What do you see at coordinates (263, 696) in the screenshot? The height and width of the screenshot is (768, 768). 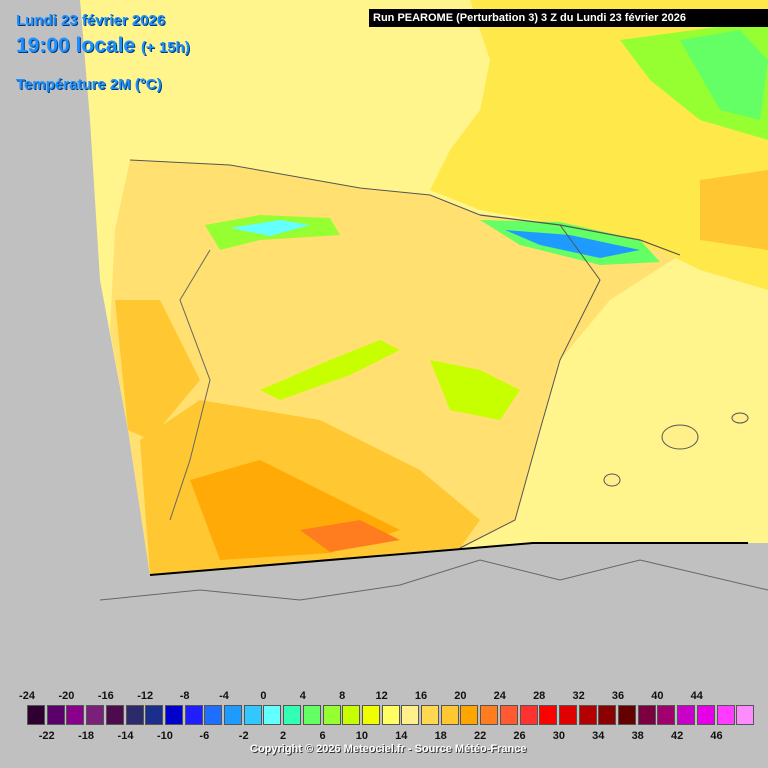 I see `legend-top-label: 0` at bounding box center [263, 696].